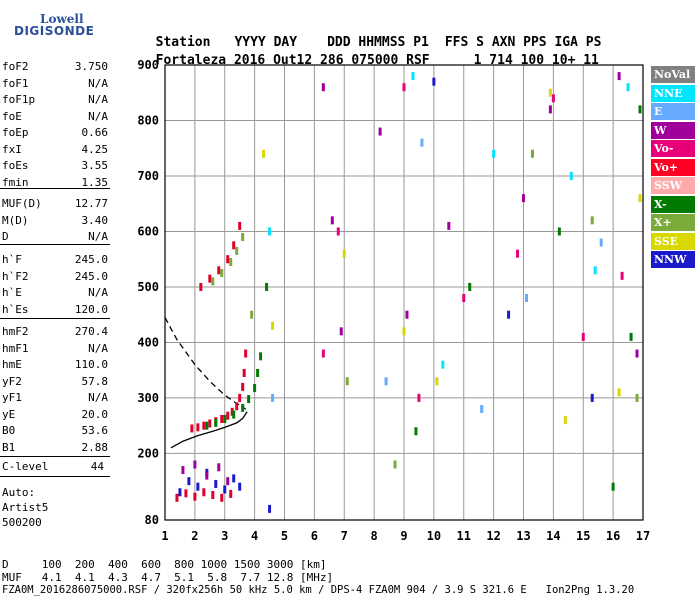 The height and width of the screenshot is (600, 700). Describe the element at coordinates (55, 382) in the screenshot. I see `param-row: yF2 57.8` at that location.